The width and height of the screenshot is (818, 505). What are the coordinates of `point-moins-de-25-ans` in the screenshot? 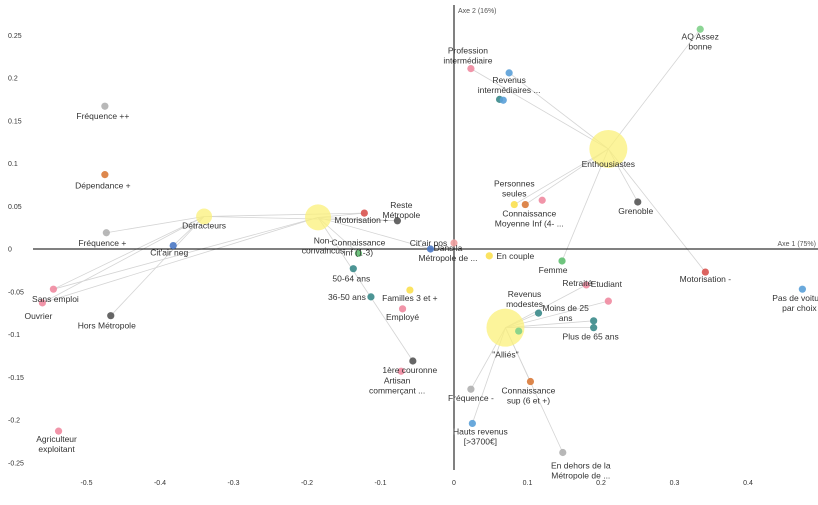 It's located at (594, 321).